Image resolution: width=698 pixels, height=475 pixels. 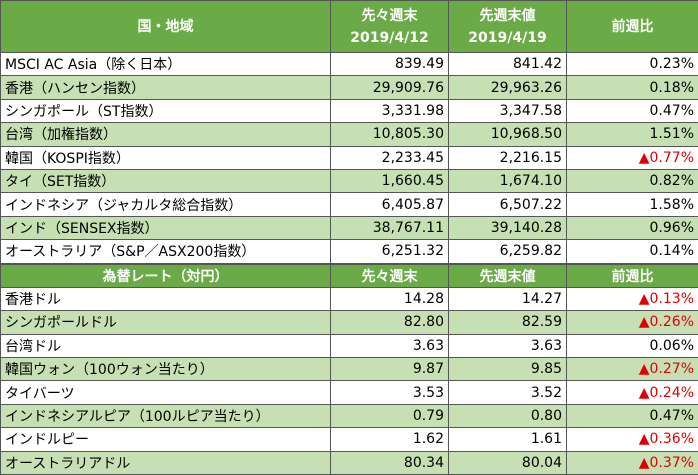 I want to click on value-cell: 80.34, so click(x=389, y=462).